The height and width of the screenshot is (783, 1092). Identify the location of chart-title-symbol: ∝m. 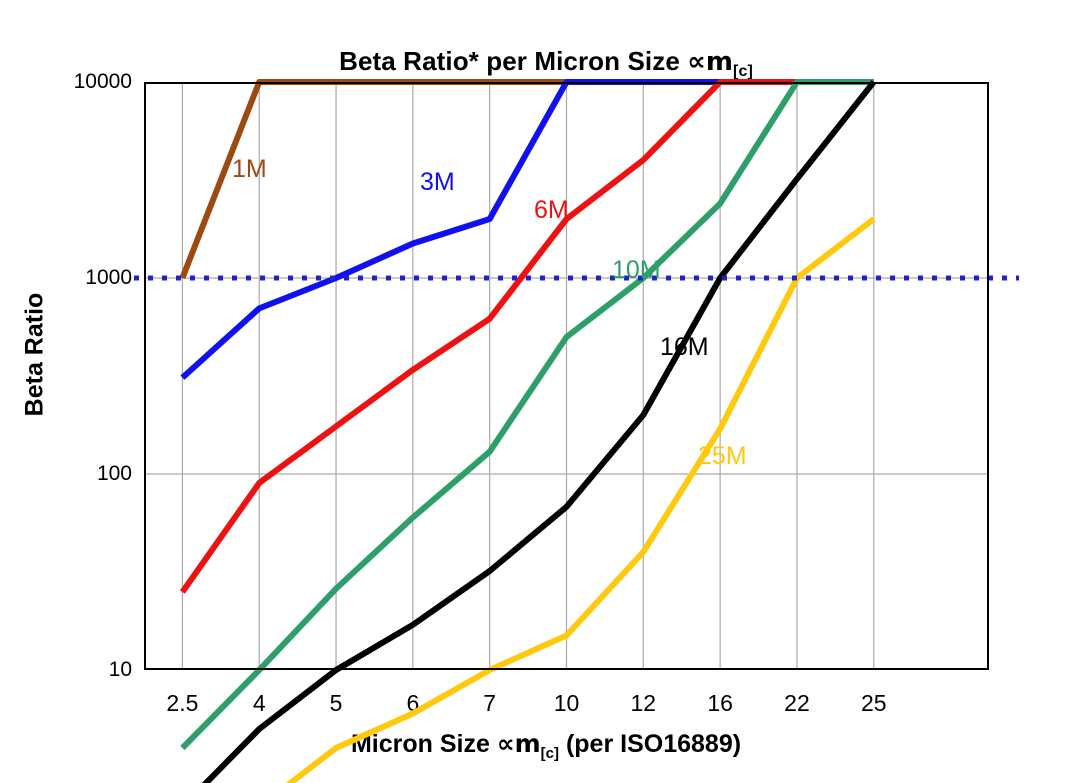
(710, 62).